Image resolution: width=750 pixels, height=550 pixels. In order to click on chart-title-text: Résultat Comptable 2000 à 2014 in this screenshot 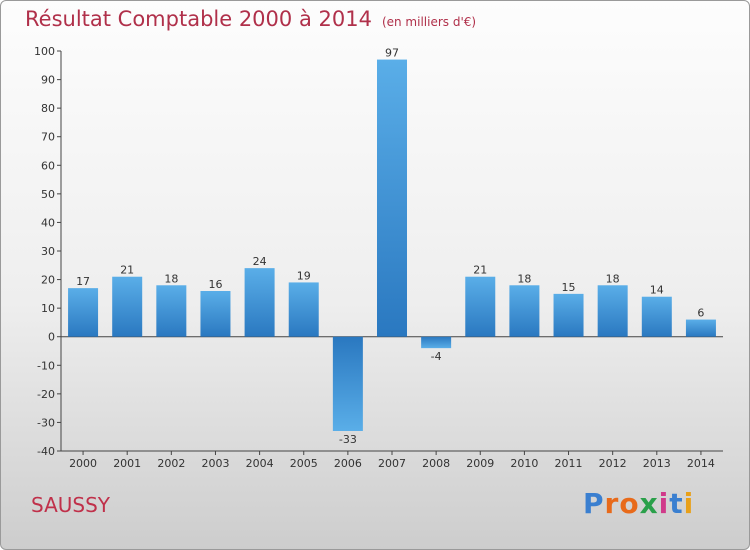, I will do `click(198, 19)`.